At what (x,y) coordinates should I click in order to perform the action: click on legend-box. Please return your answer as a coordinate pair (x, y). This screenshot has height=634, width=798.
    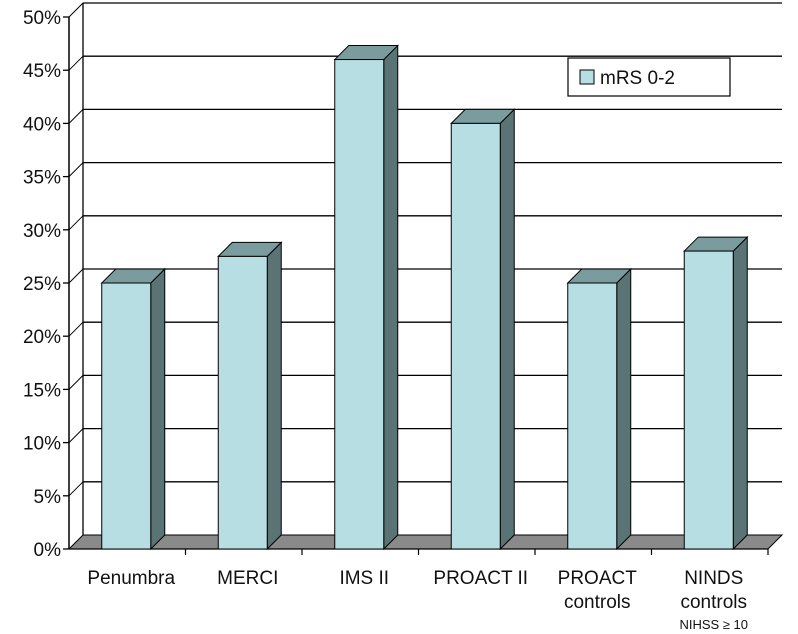
    Looking at the image, I should click on (649, 77).